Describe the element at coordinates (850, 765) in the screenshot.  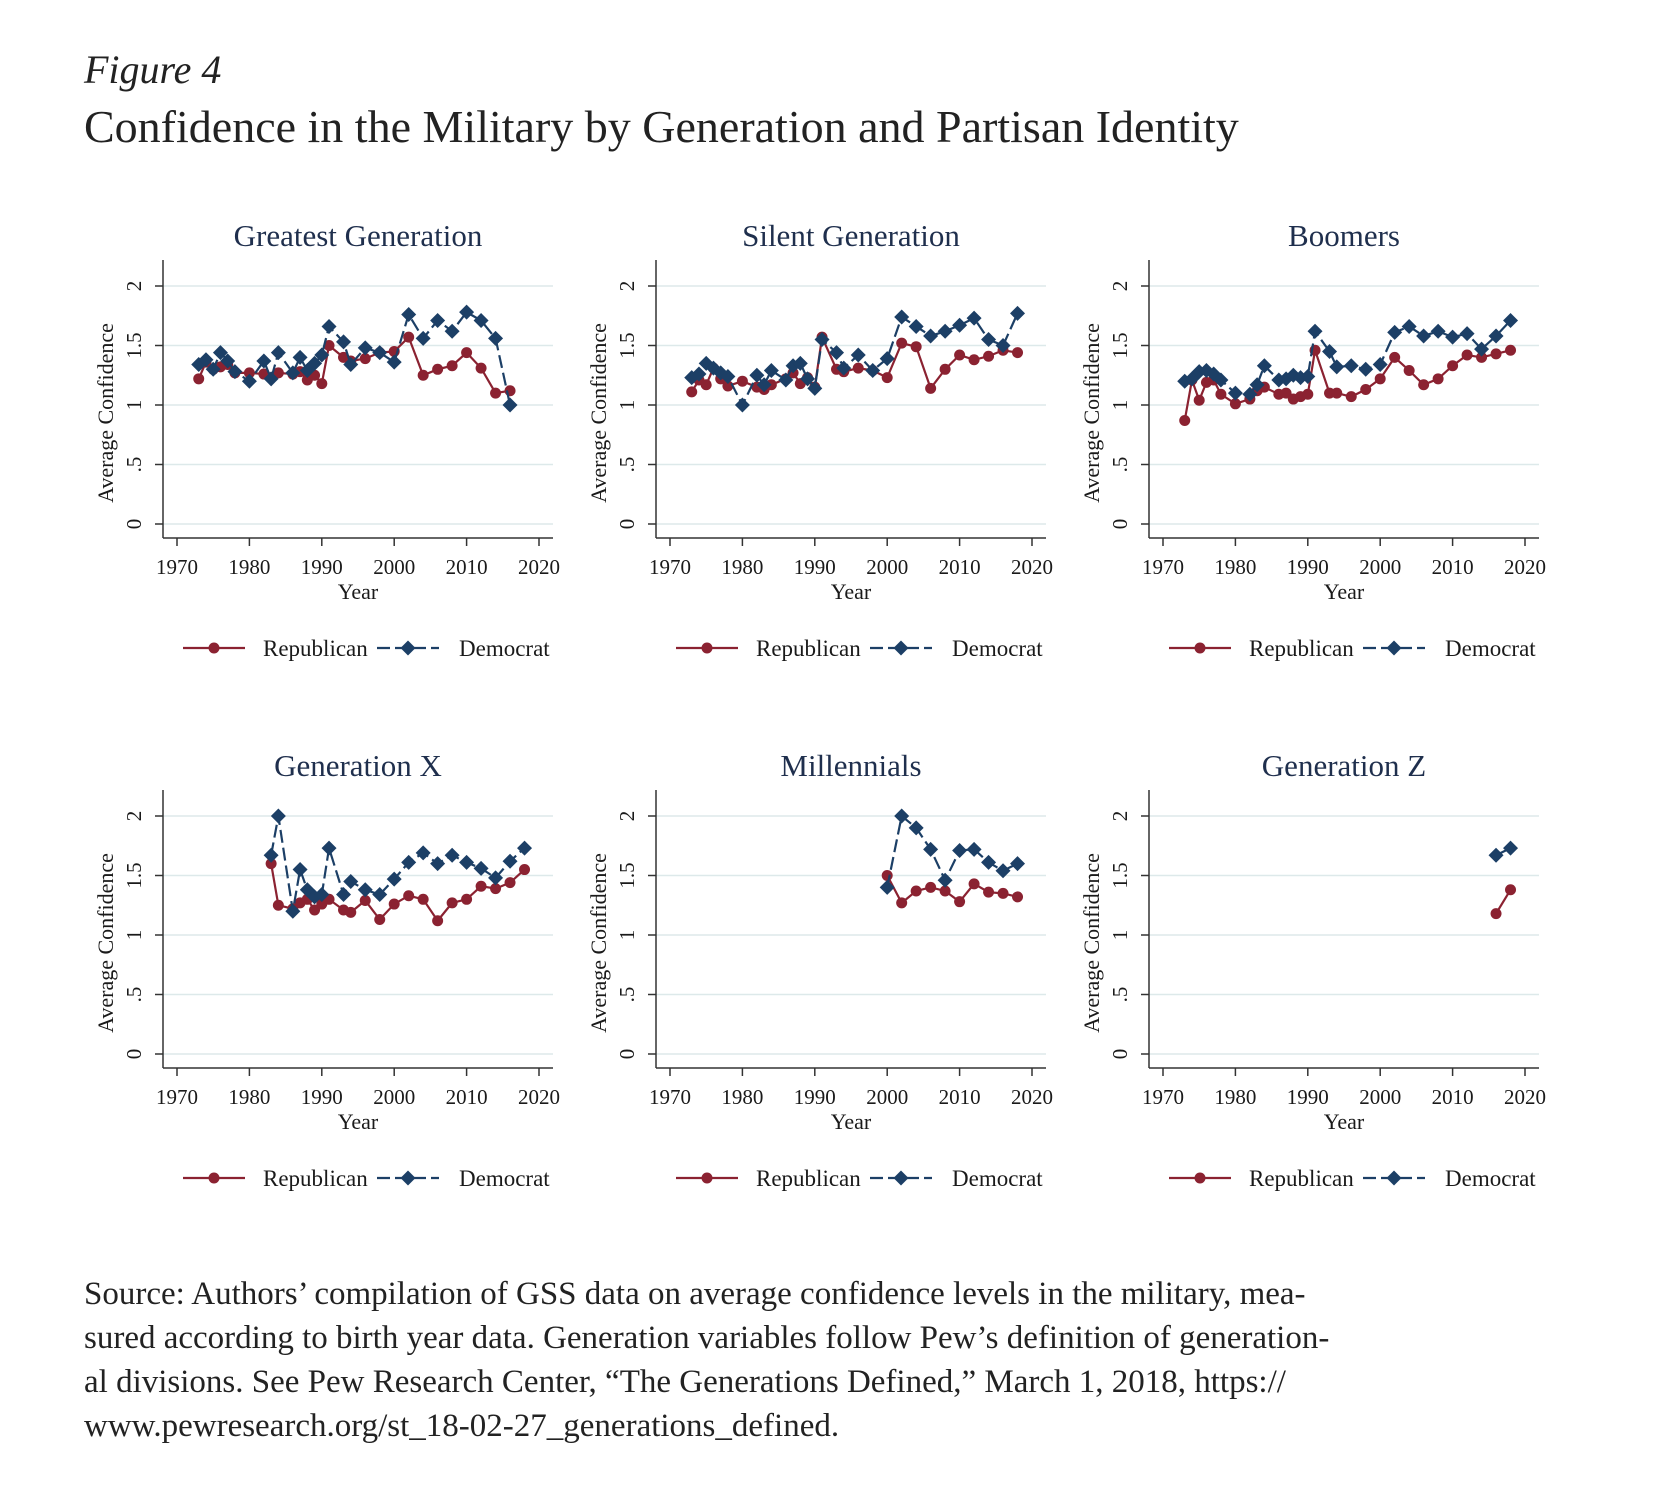
I see `panel-title: Millennials` at that location.